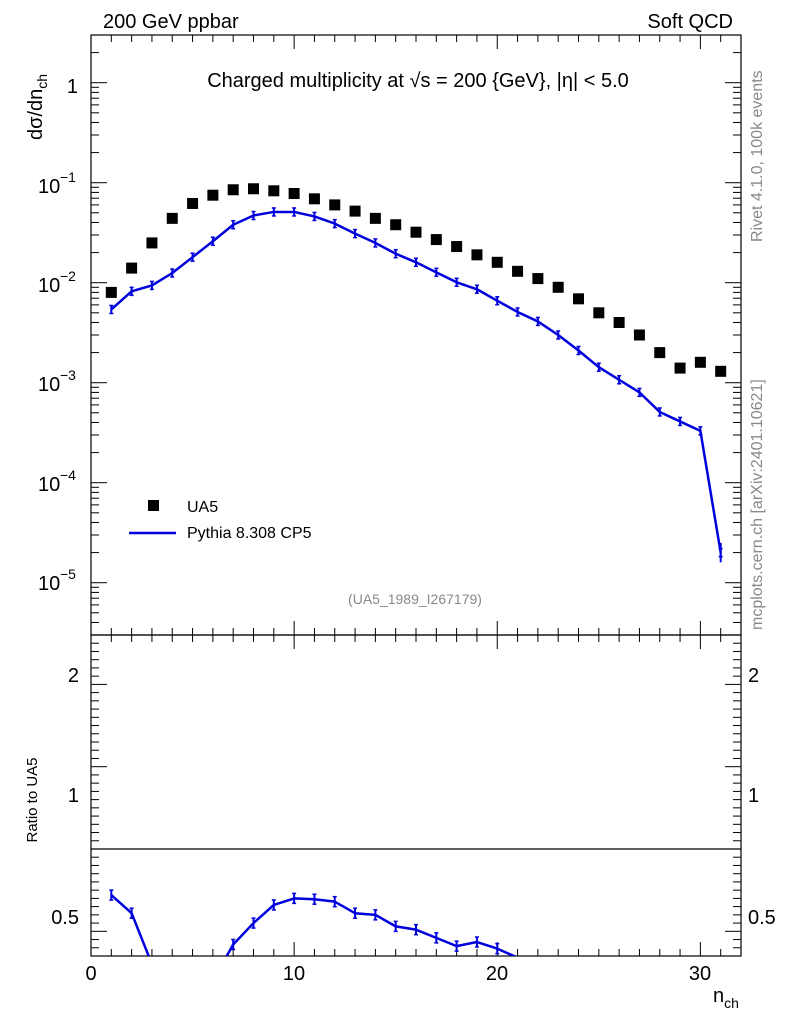  I want to click on x-label-sub: ch, so click(731, 1003).